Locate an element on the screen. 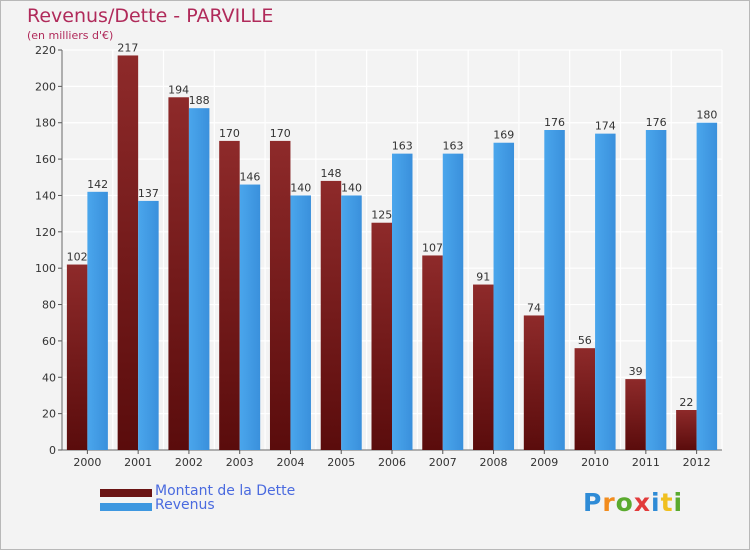 This screenshot has height=550, width=750. legend-swatch-revenus is located at coordinates (126, 507).